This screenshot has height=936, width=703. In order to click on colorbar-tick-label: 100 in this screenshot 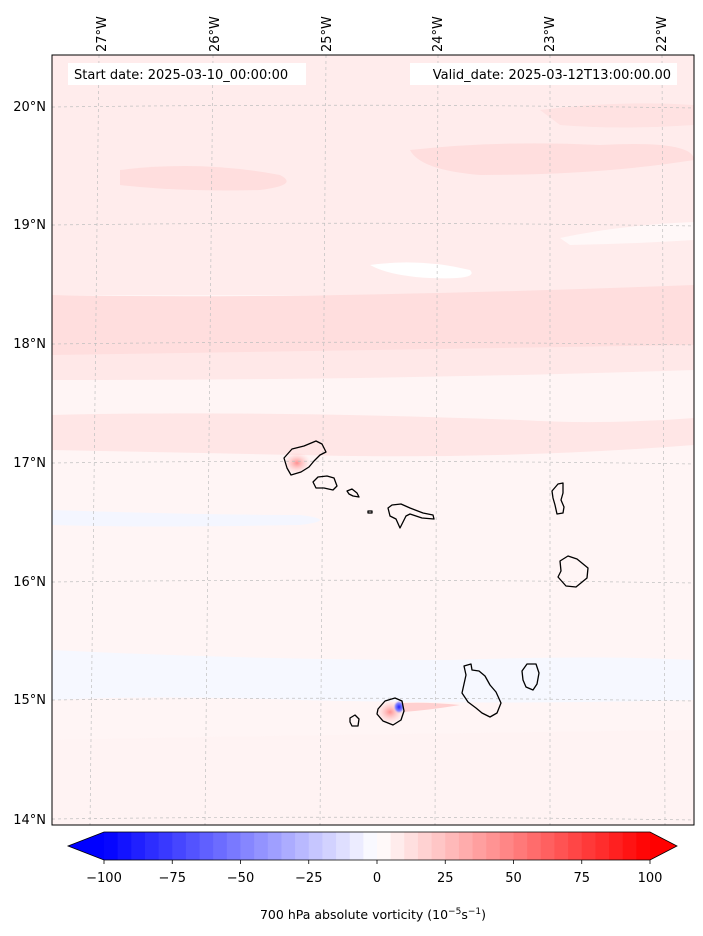, I will do `click(650, 878)`.